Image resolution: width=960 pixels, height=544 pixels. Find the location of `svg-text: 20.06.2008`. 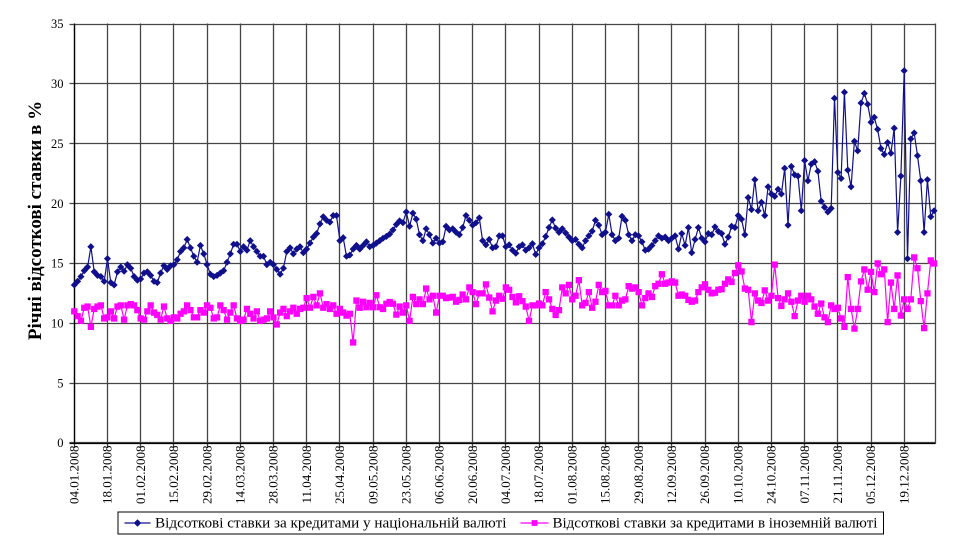

svg-text: 20.06.2008 is located at coordinates (472, 475).